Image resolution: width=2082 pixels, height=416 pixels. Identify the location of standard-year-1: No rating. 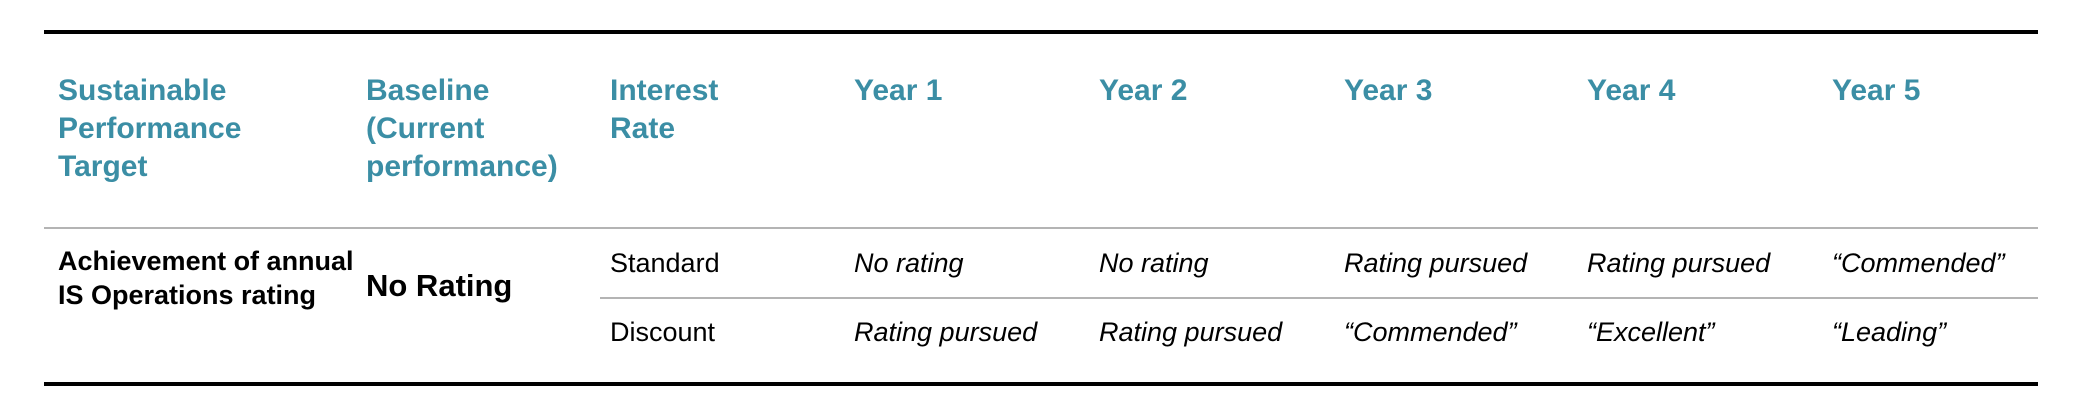
(909, 263).